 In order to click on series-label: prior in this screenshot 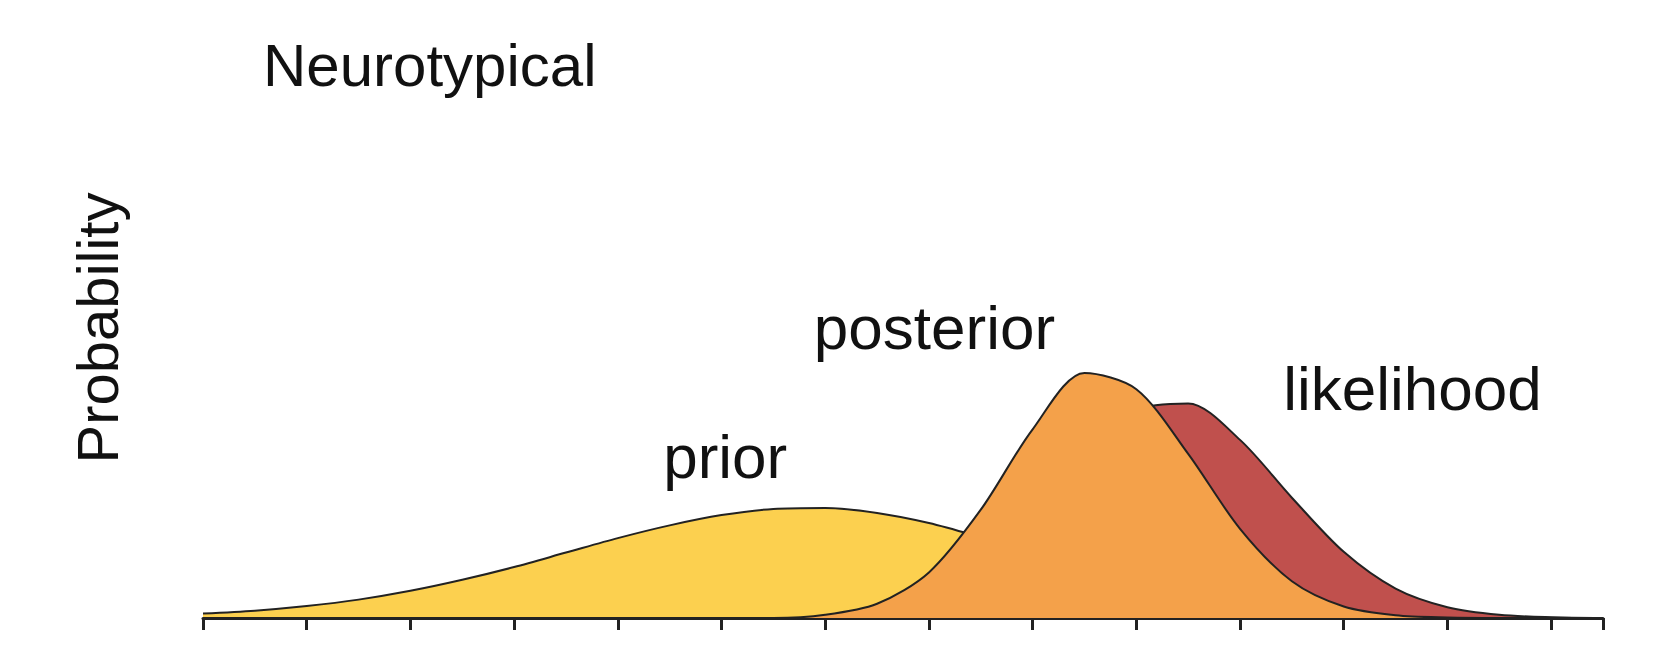, I will do `click(725, 457)`.